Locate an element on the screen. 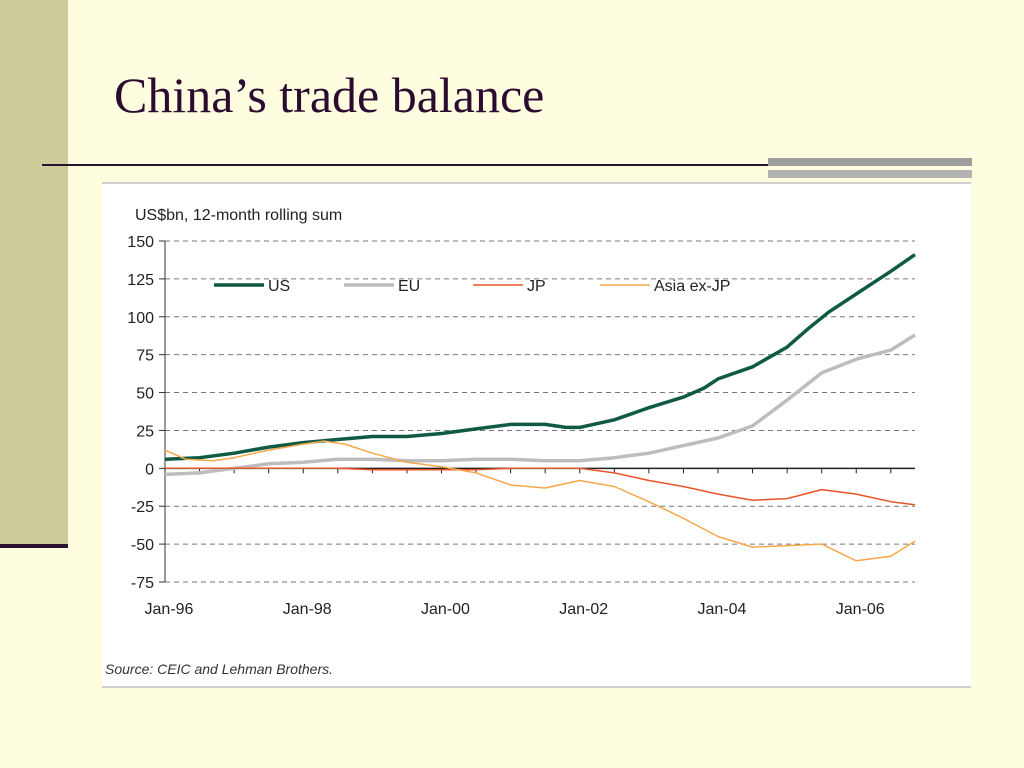  series-line-eu is located at coordinates (540, 405).